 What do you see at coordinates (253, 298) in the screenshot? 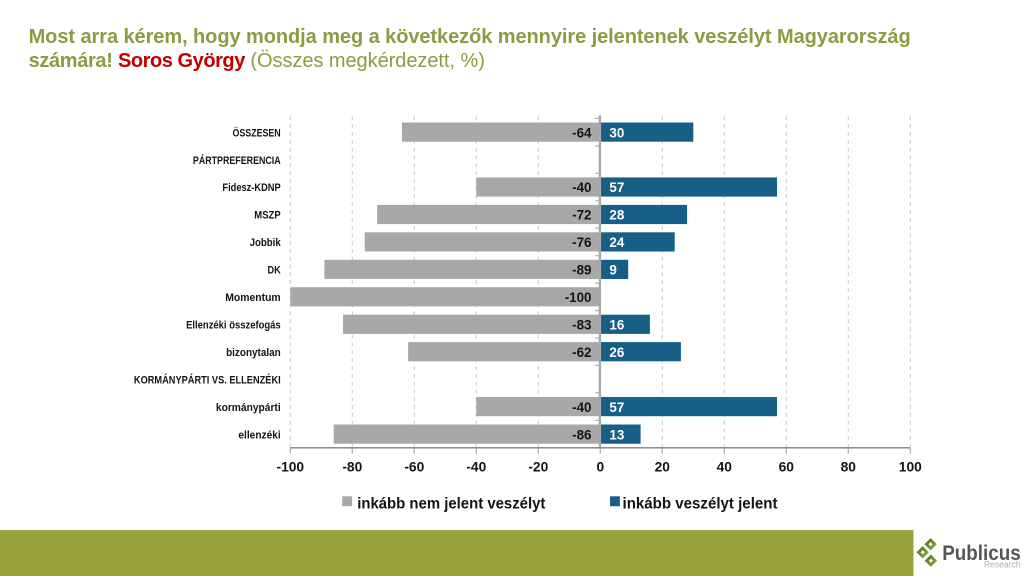
I see `svg-text: Momentum` at bounding box center [253, 298].